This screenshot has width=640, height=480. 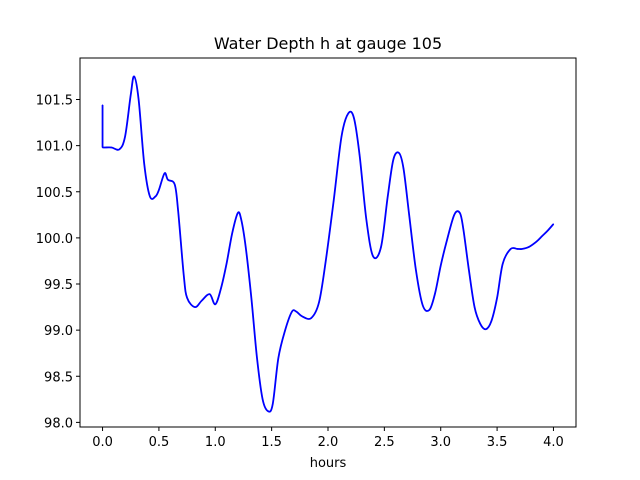 I want to click on x-tick-label: 2.5, so click(x=384, y=442).